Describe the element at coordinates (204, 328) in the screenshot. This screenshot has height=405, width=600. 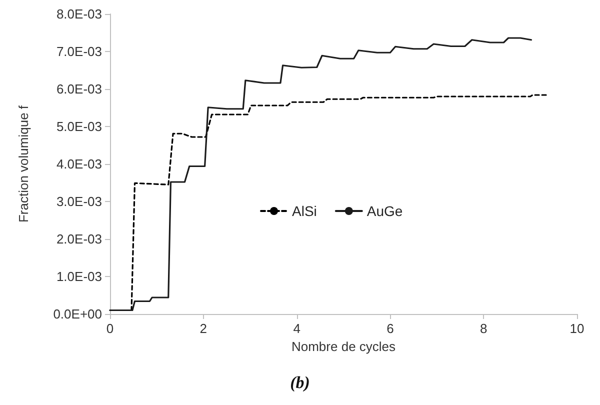
I see `x-tick-label: 2` at that location.